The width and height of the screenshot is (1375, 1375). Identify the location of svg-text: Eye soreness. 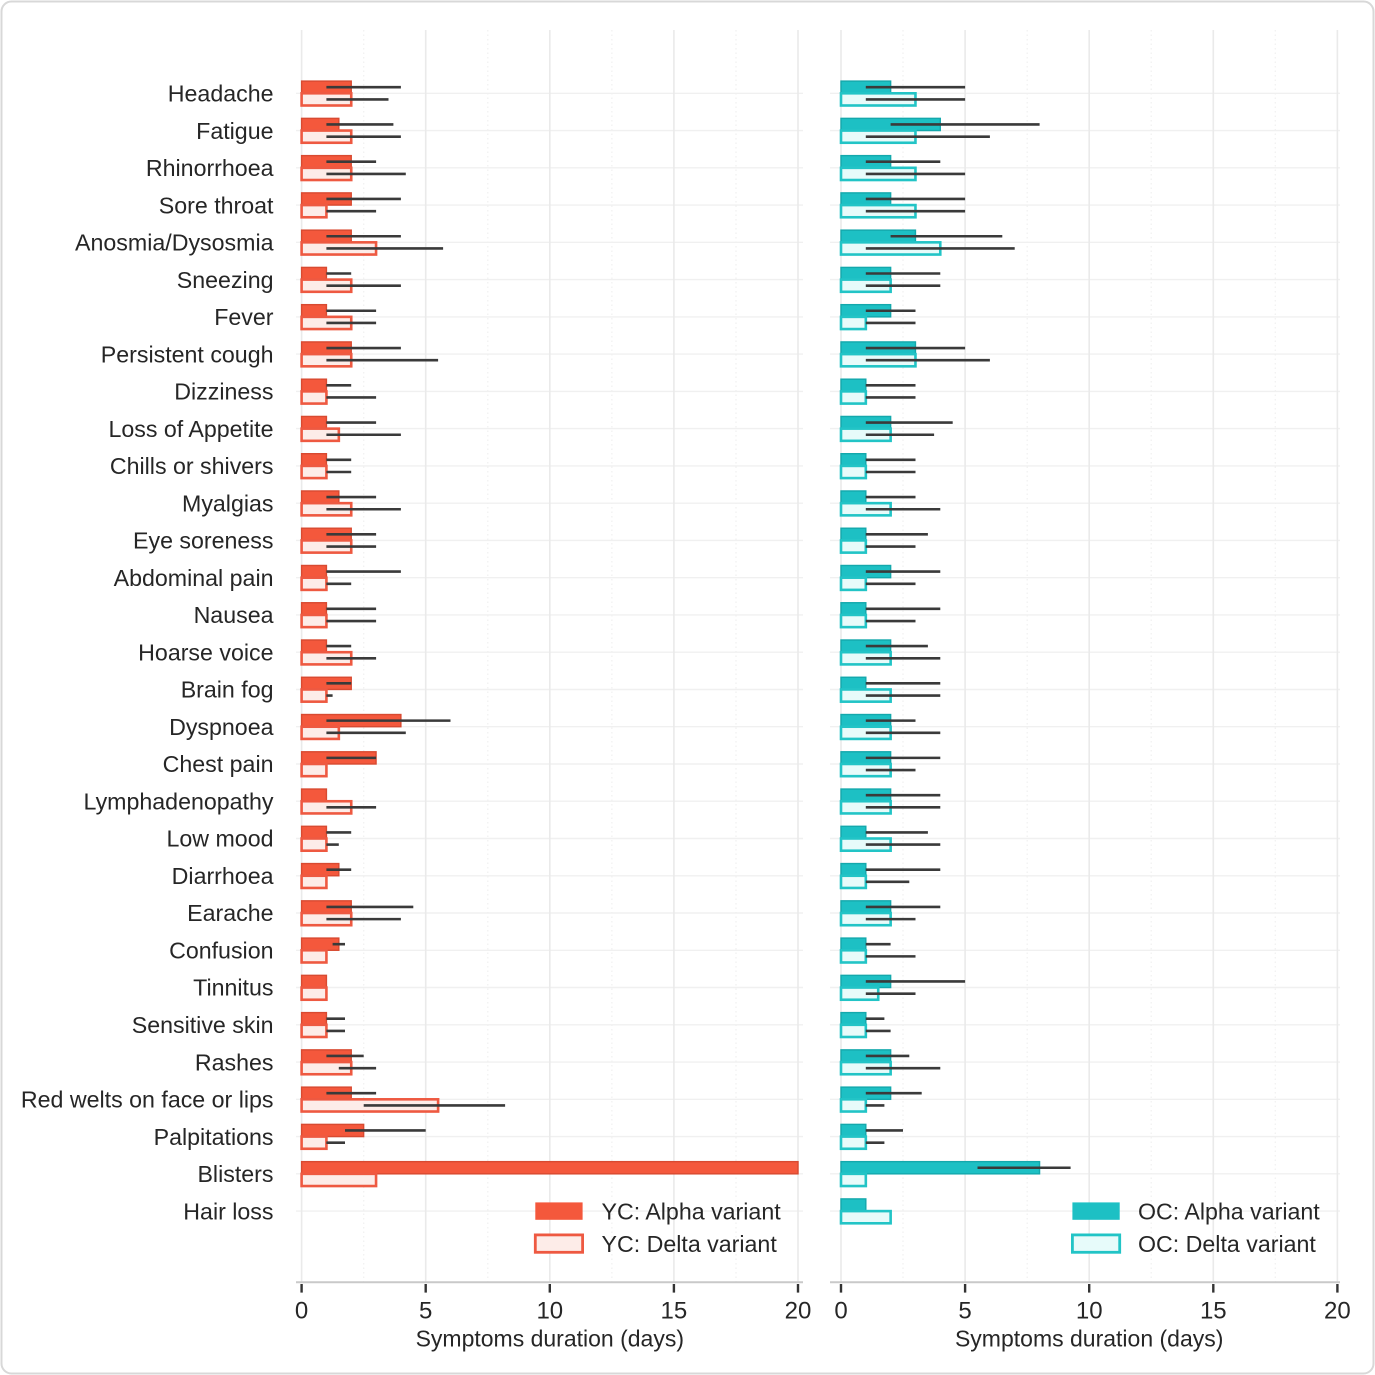
(203, 541).